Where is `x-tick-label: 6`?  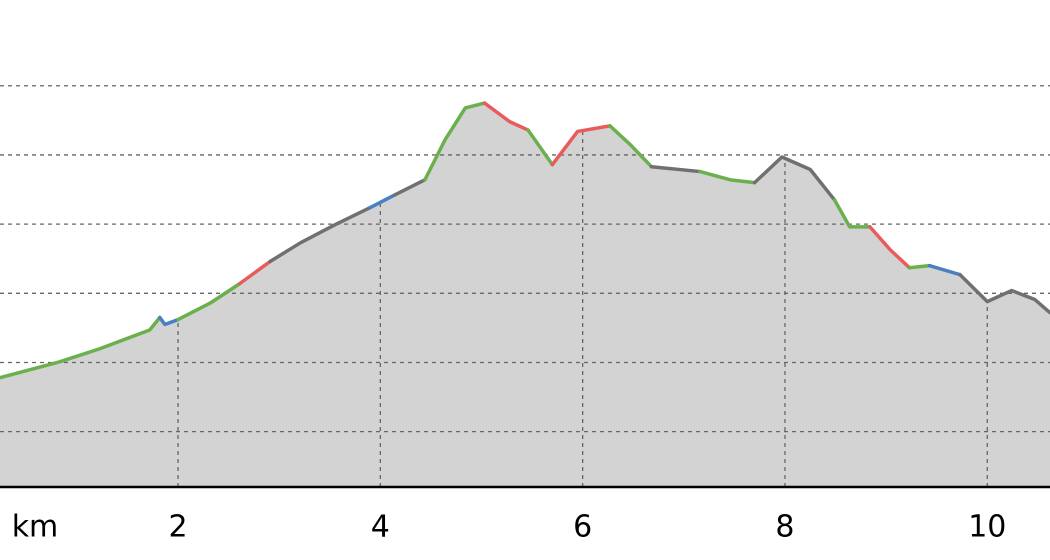
x-tick-label: 6 is located at coordinates (582, 527).